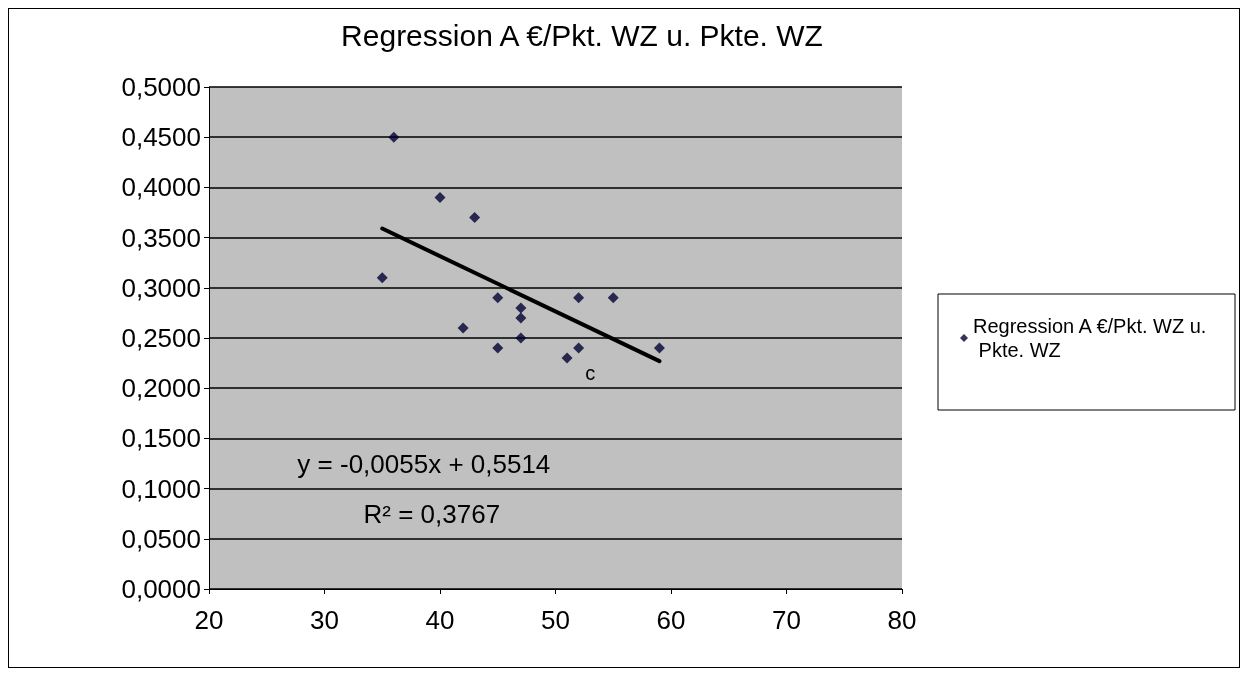 The image size is (1248, 676). Describe the element at coordinates (582, 35) in the screenshot. I see `chart-title: Regression A €/Pkt. WZ u. Pkte. WZ` at that location.